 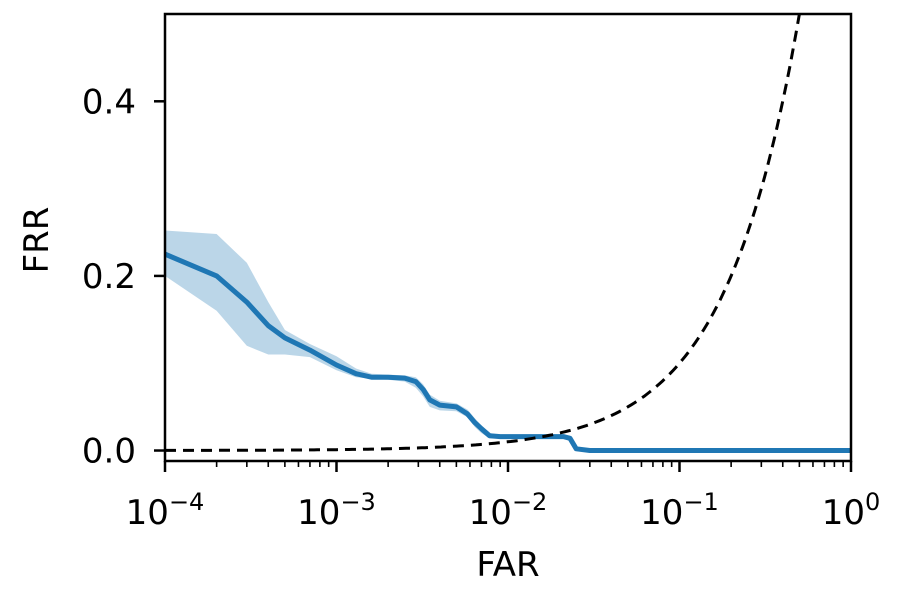 I want to click on y-tick-label: 0.2, so click(x=109, y=277).